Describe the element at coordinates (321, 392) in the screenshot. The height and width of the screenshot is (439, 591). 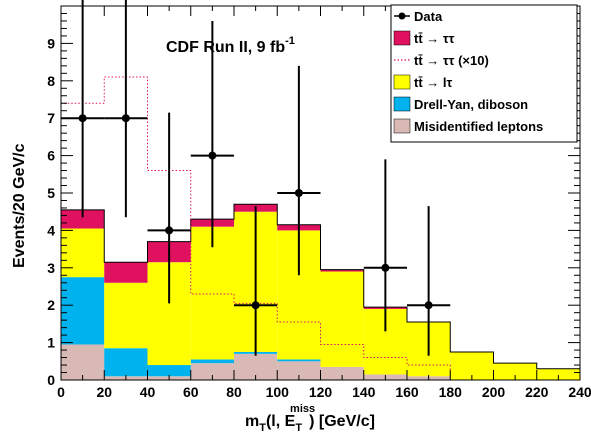
I see `x-tick-label: 120` at that location.